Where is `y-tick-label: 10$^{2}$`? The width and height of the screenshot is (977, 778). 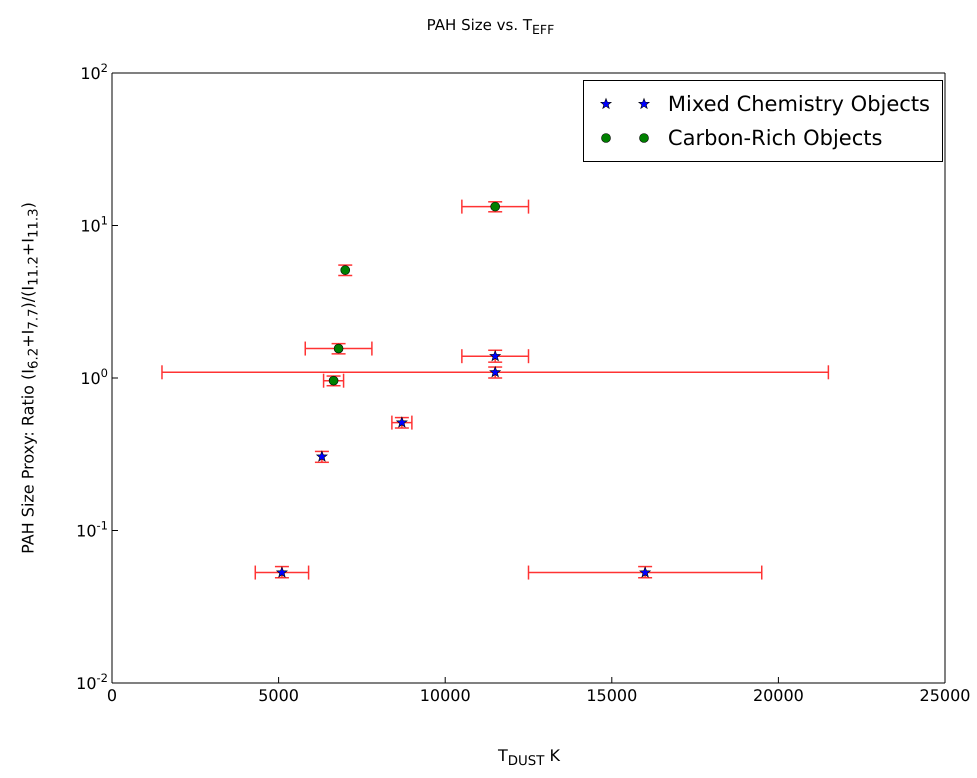 y-tick-label: 10$^{2}$ is located at coordinates (94, 72).